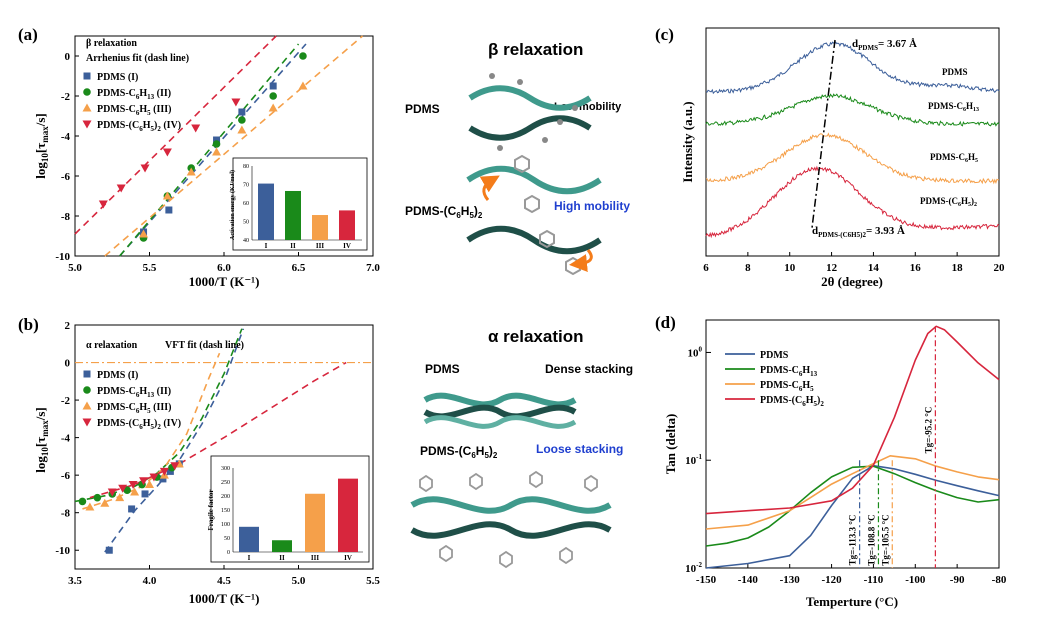 The image size is (1063, 625). What do you see at coordinates (957, 580) in the screenshot?
I see `x-tick-label: -90` at bounding box center [957, 580].